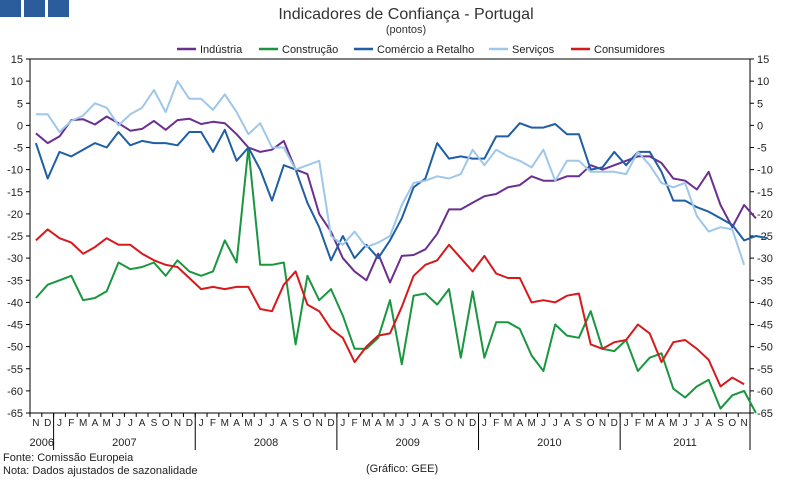  I want to click on y-tick-label: 10, so click(17, 82).